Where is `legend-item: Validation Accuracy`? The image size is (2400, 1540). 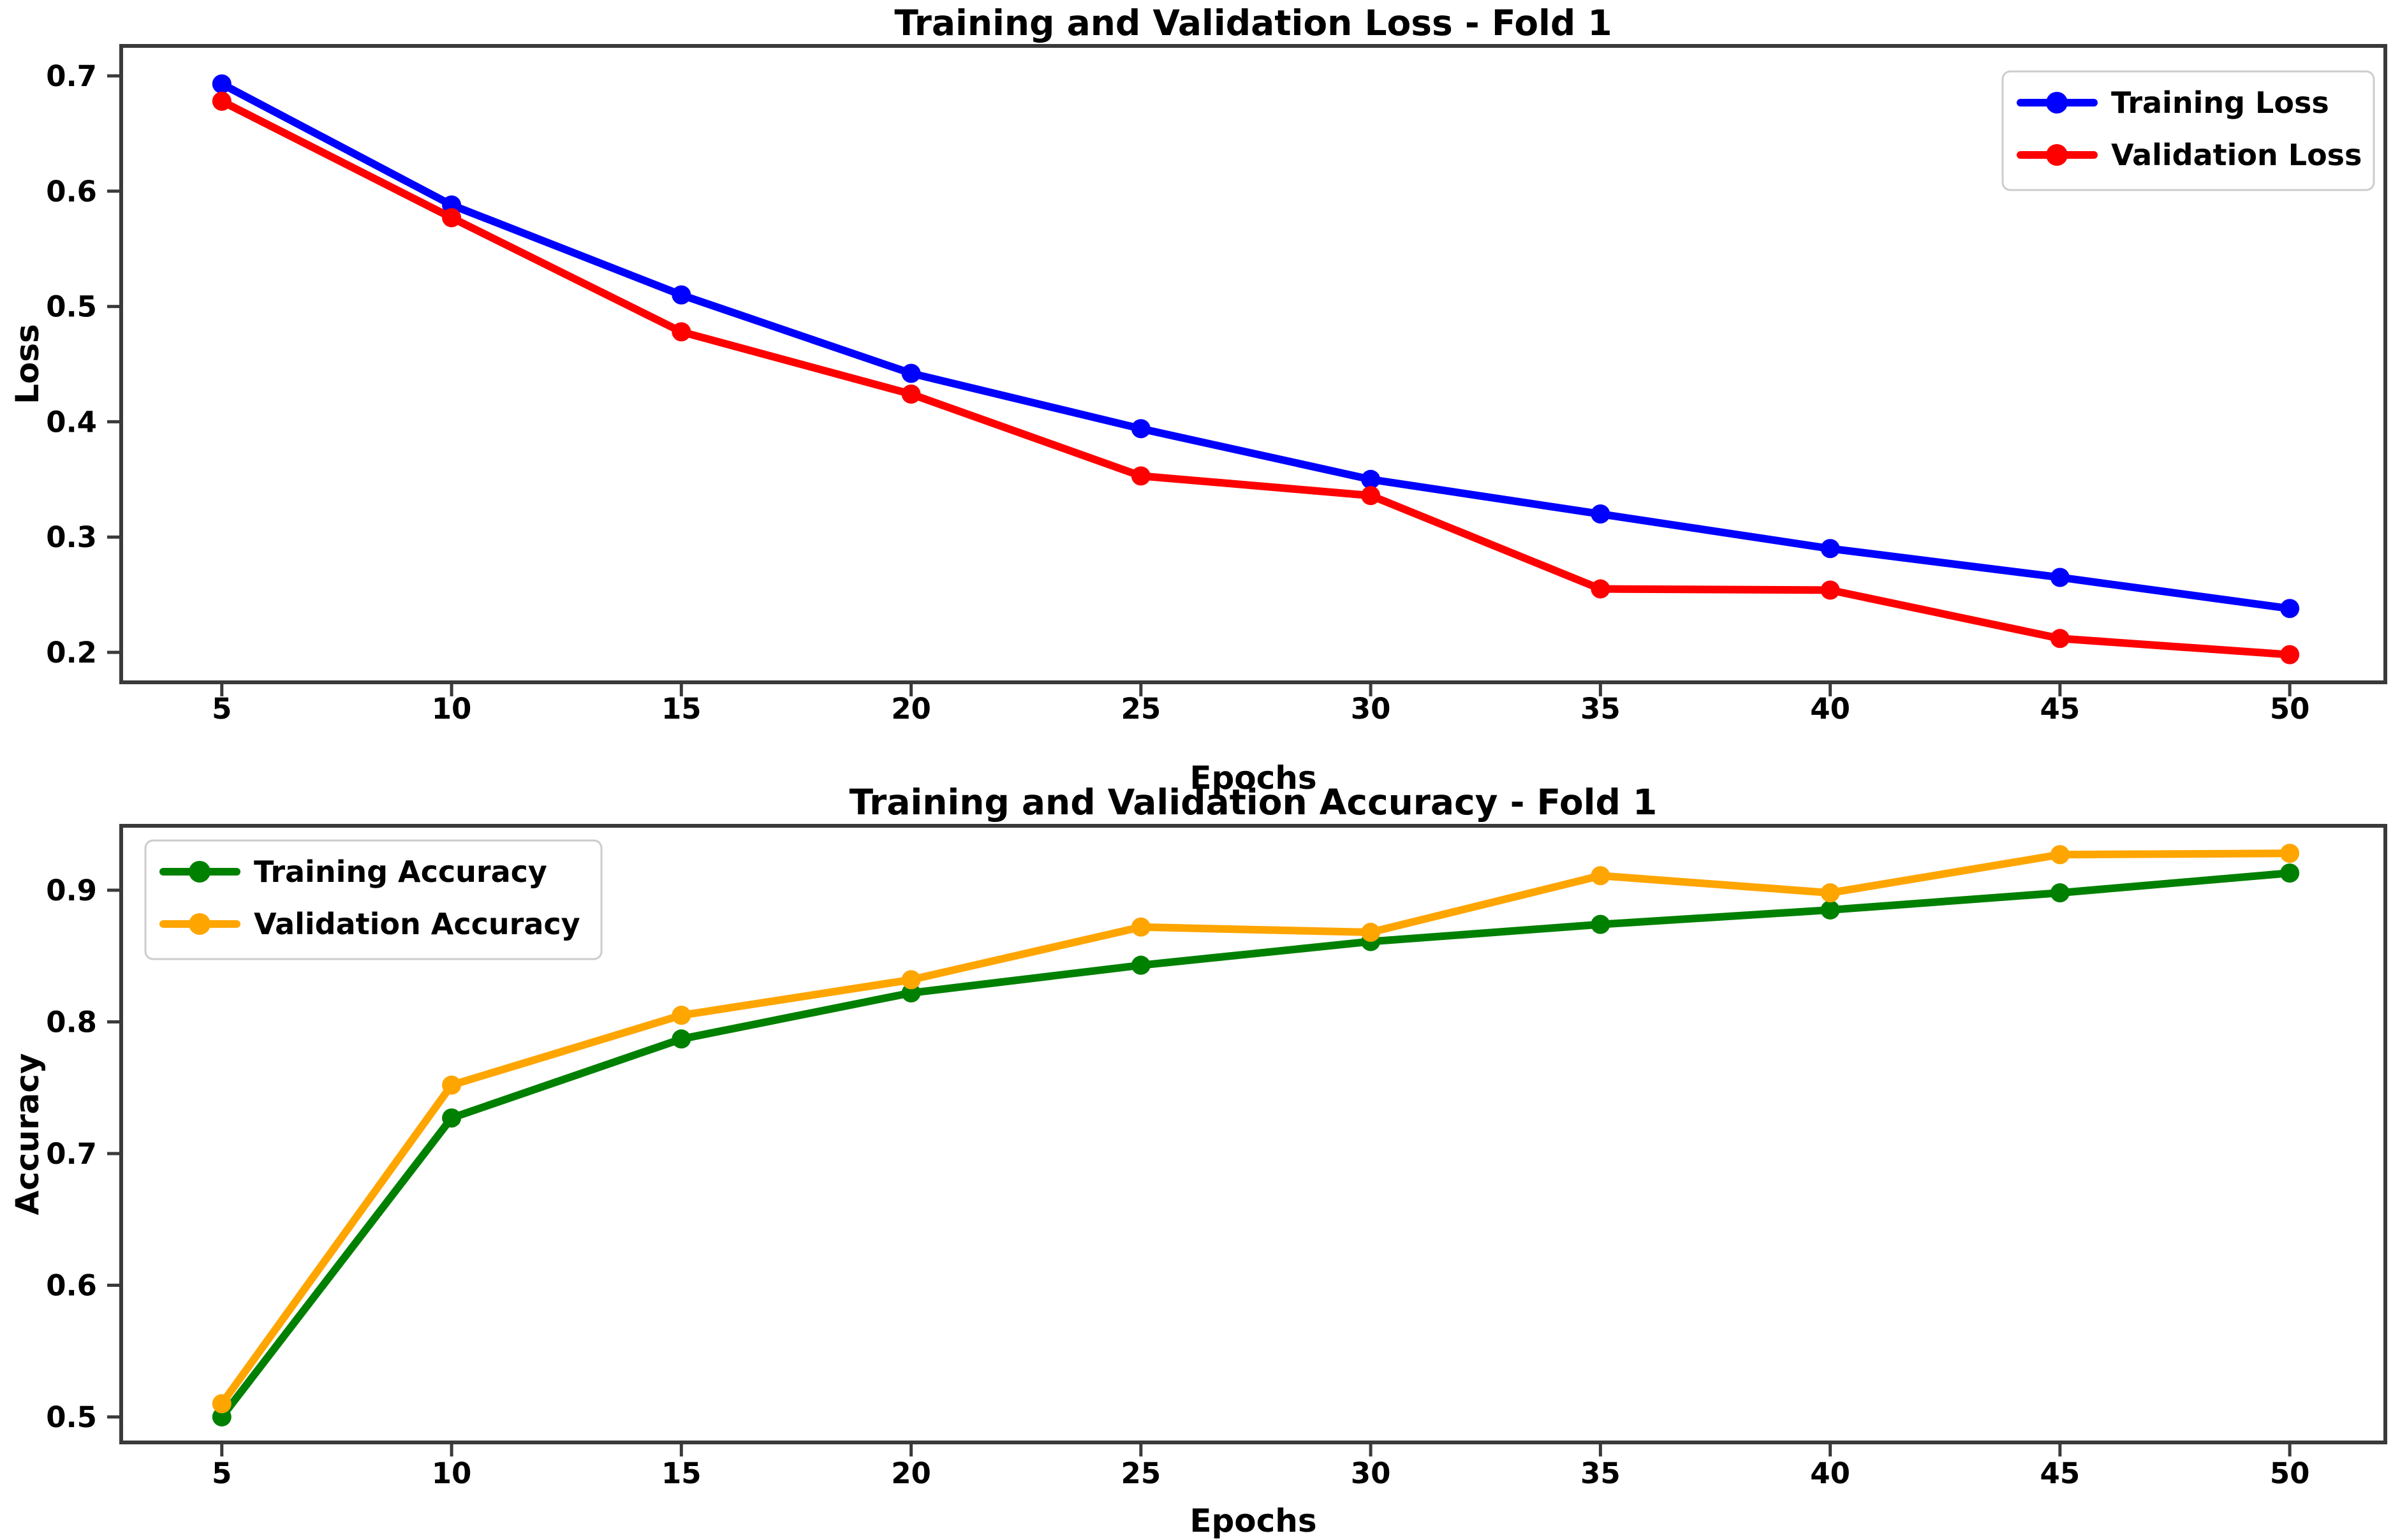
legend-item: Validation Accuracy is located at coordinates (369, 924).